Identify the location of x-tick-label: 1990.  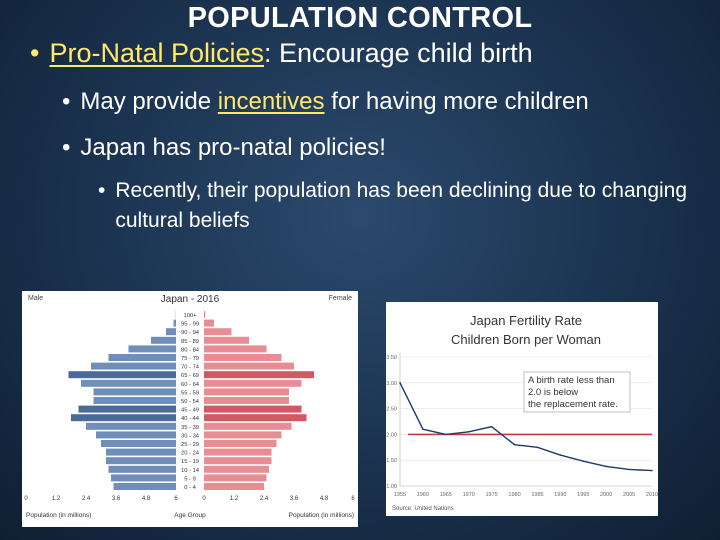
(560, 495).